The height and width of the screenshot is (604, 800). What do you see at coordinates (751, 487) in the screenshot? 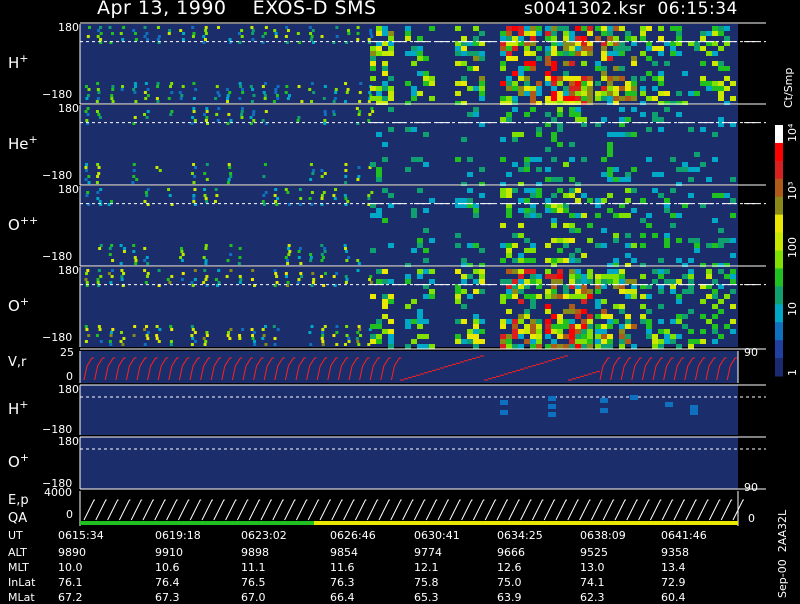
I see `y-tick-right: 90` at bounding box center [751, 487].